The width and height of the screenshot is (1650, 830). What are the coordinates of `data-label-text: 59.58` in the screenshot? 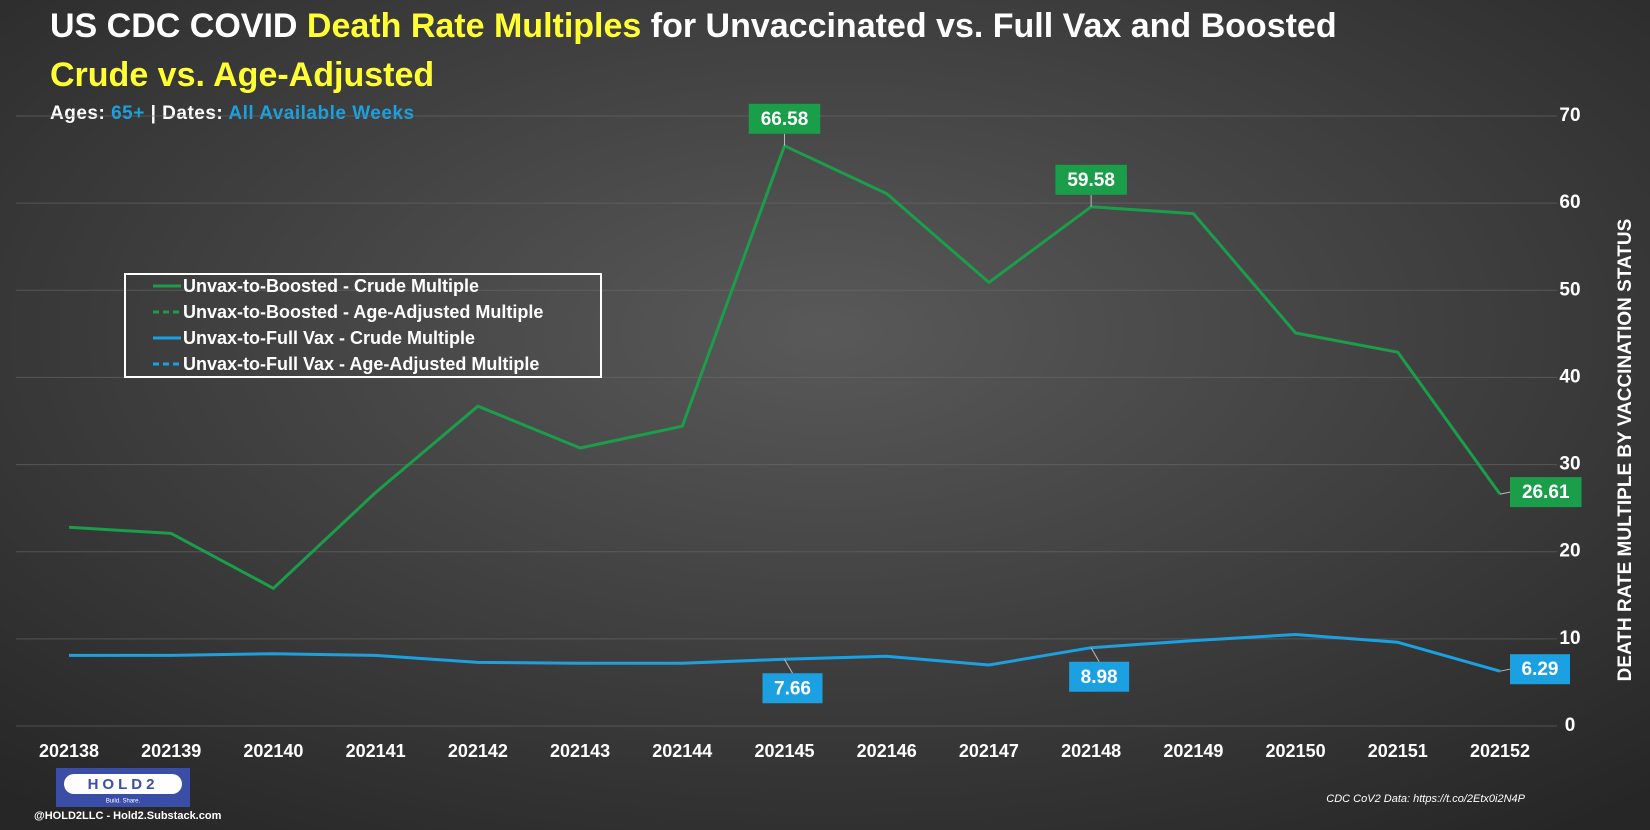 It's located at (1091, 180).